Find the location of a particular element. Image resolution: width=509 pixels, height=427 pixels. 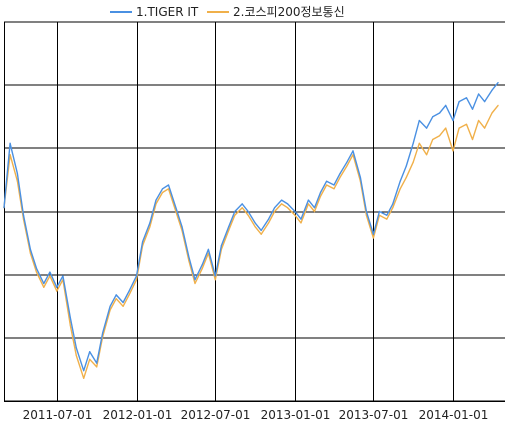

x-tick-label-4: 2013-07-01 is located at coordinates (374, 415).